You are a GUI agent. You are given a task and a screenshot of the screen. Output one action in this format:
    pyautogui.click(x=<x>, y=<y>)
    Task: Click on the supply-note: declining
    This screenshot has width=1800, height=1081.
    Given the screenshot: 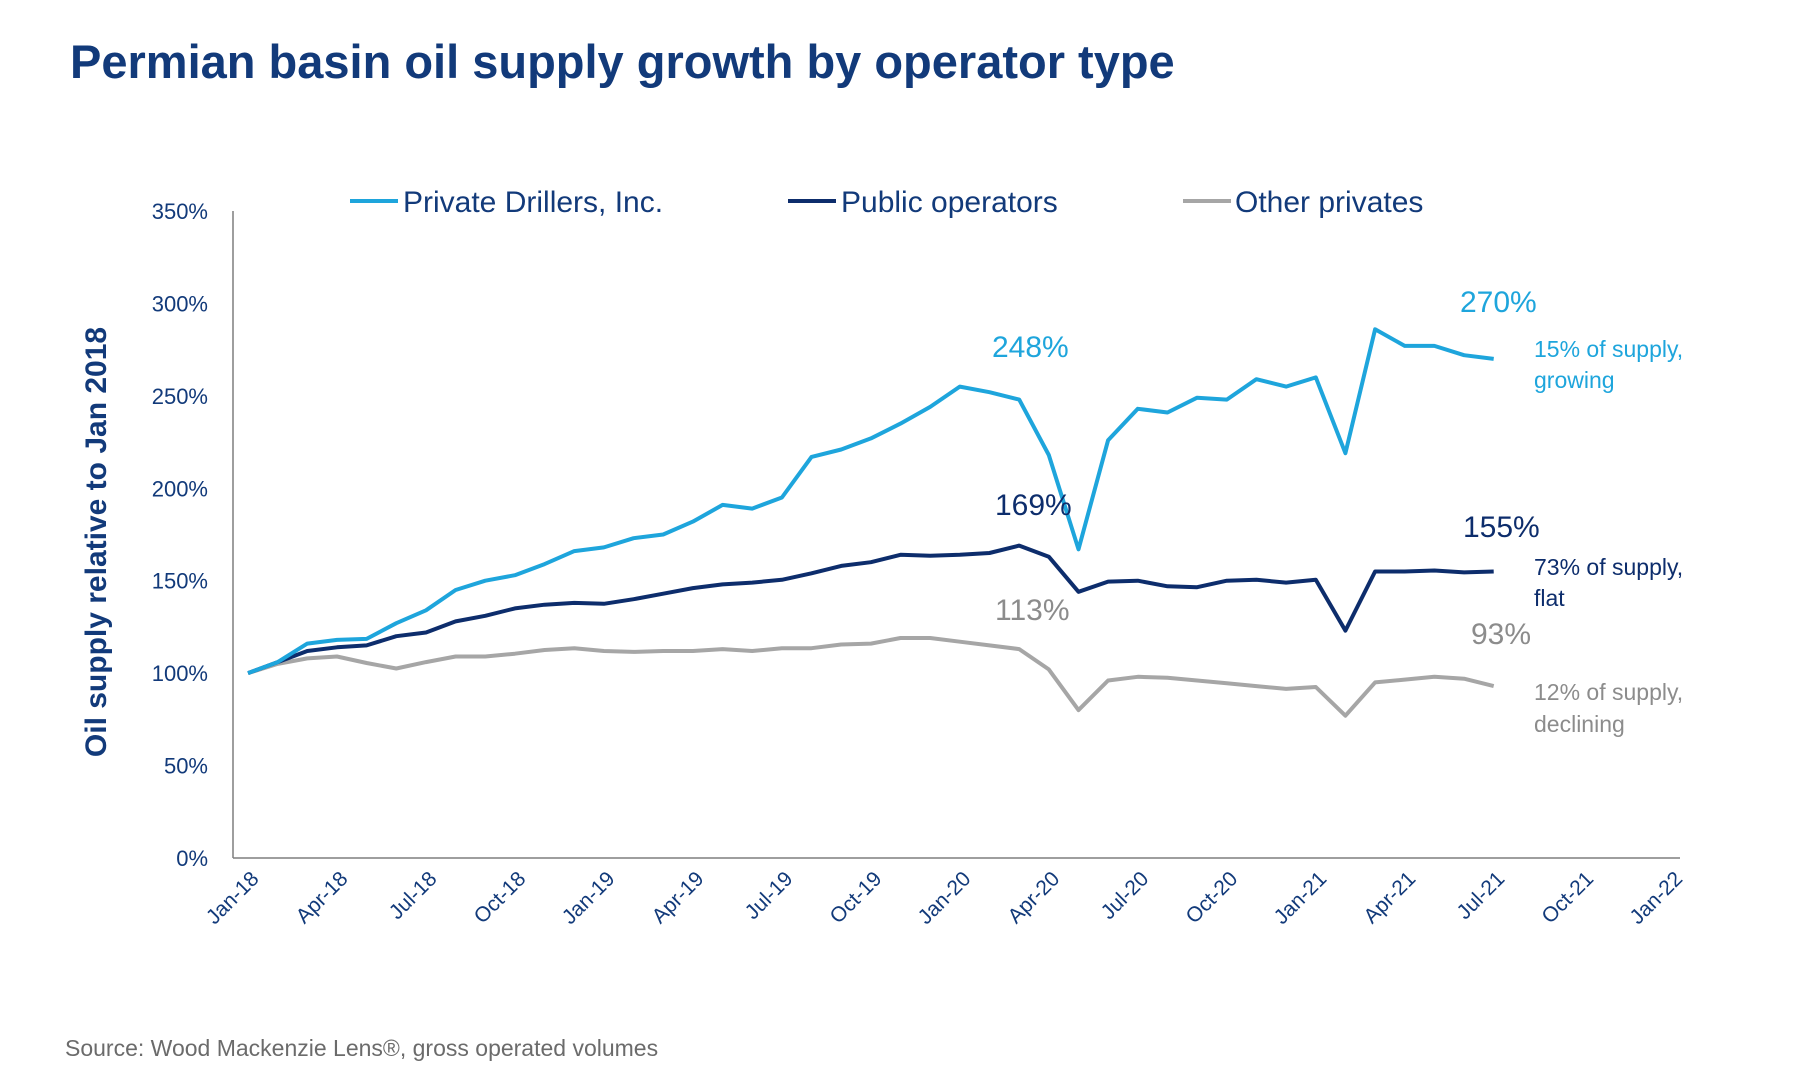 What is the action you would take?
    pyautogui.click(x=1579, y=724)
    